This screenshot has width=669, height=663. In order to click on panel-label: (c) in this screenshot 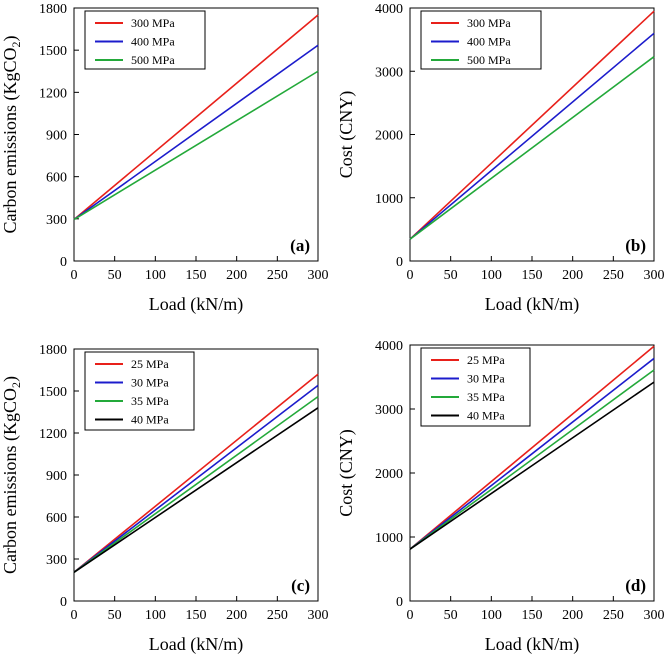, I will do `click(300, 585)`.